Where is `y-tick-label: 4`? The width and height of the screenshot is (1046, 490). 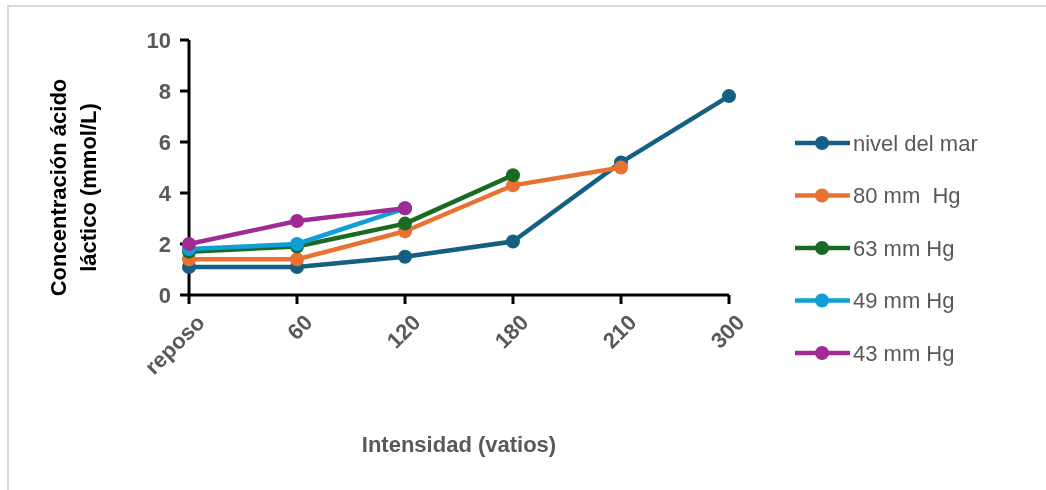
y-tick-label: 4 is located at coordinates (165, 193).